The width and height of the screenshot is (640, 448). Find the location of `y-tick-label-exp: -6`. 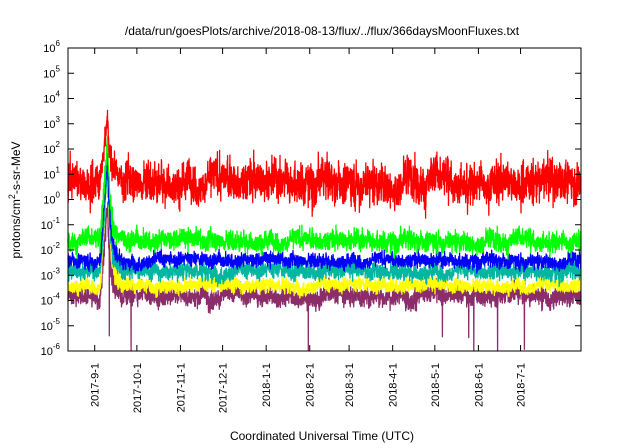

y-tick-label-exp: -6 is located at coordinates (57, 346).